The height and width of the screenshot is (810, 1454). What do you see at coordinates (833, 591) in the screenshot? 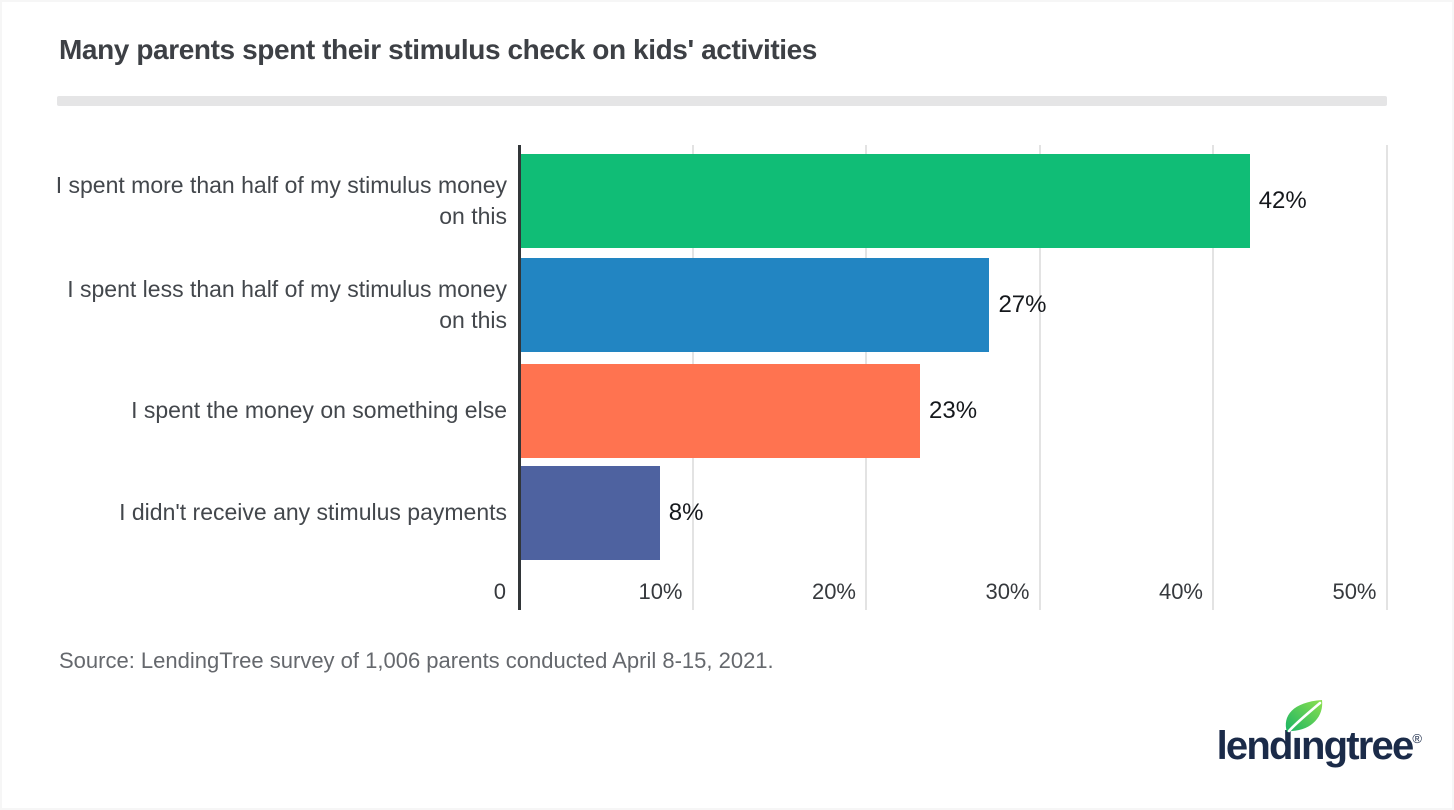
I see `x-tick-label: 20%` at bounding box center [833, 591].